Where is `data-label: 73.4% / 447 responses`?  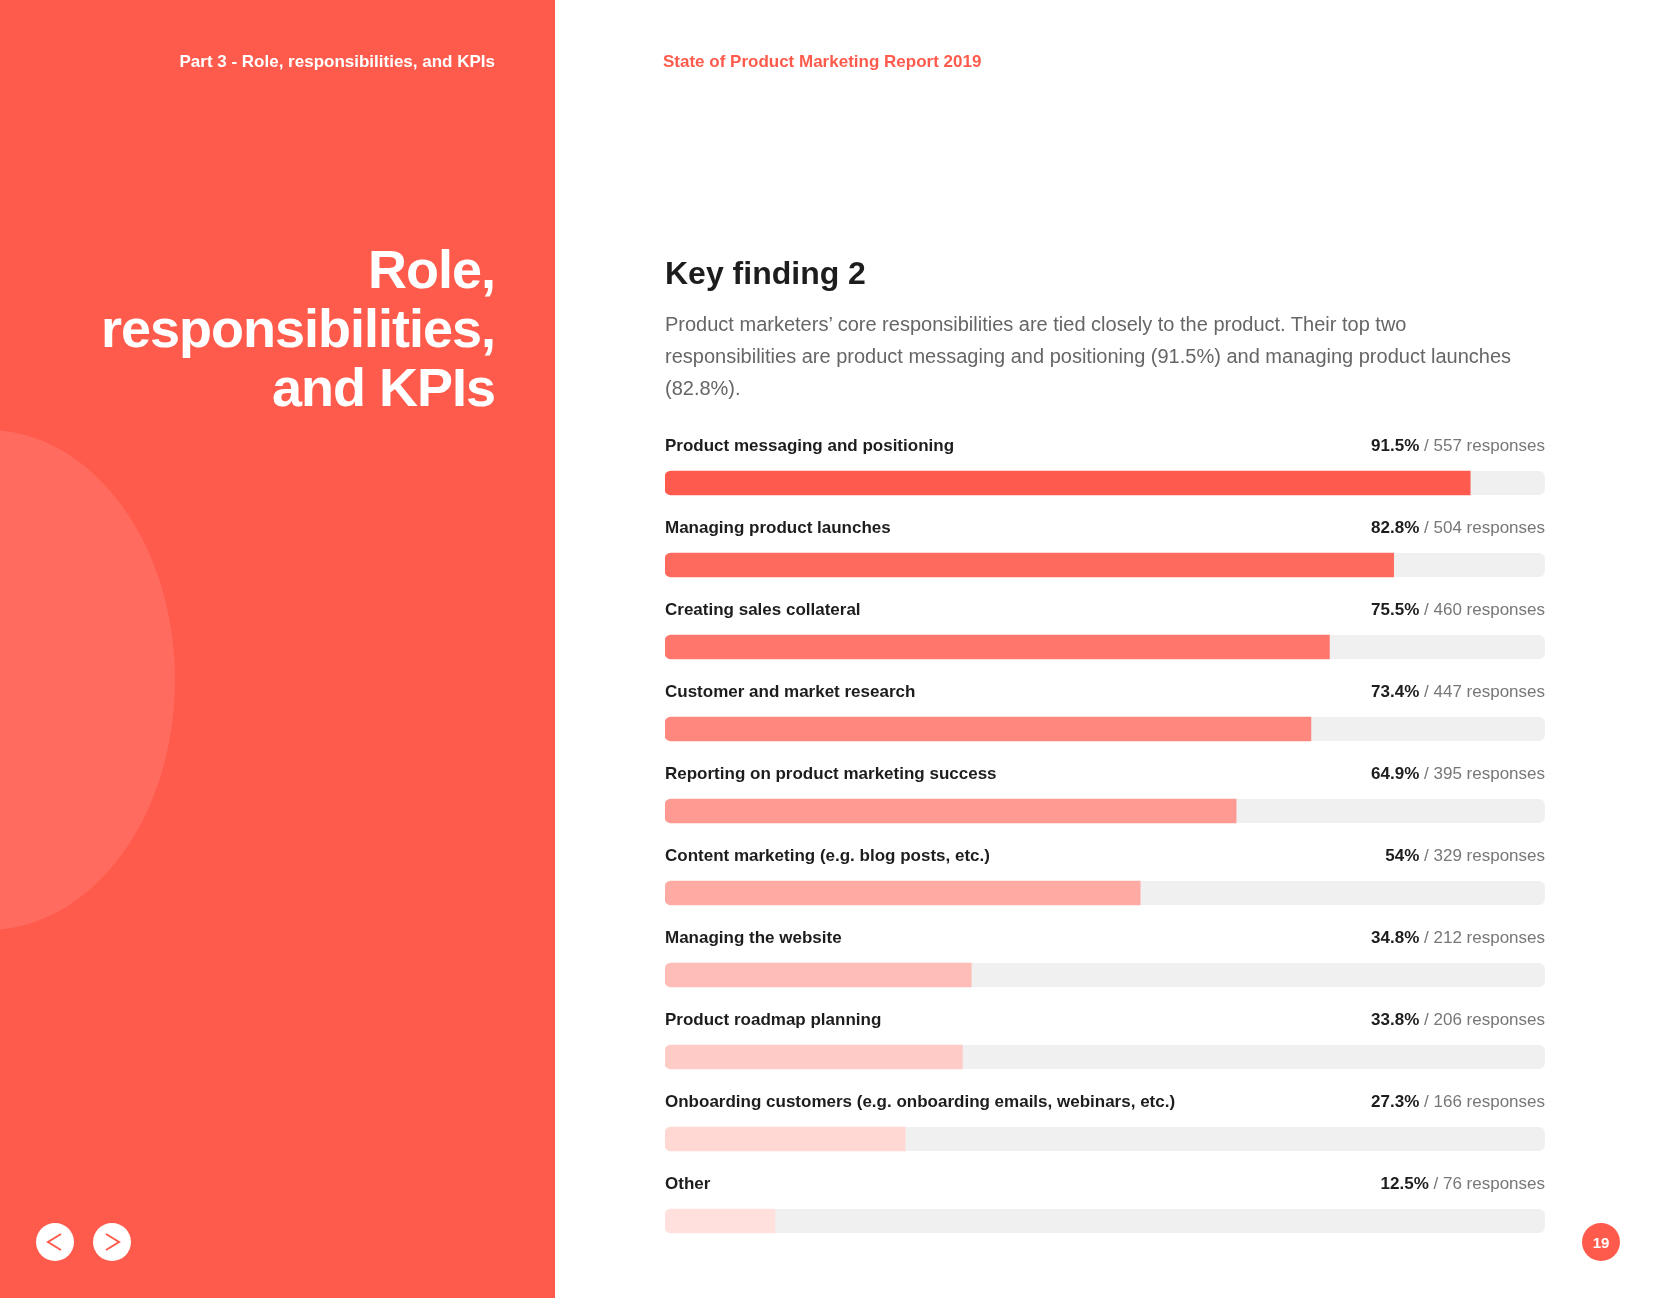 data-label: 73.4% / 447 responses is located at coordinates (1458, 691).